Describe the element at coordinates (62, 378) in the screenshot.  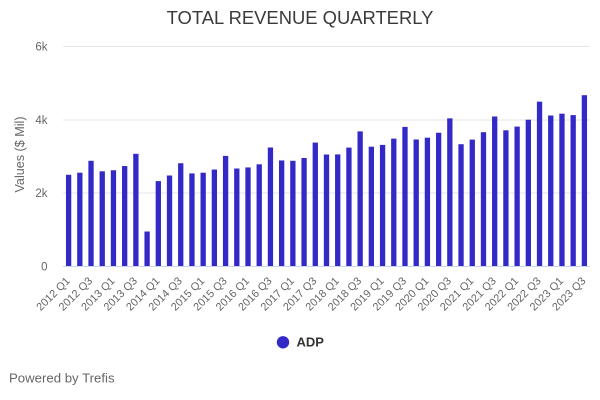
I see `svg-text: Powered by Trefis` at that location.